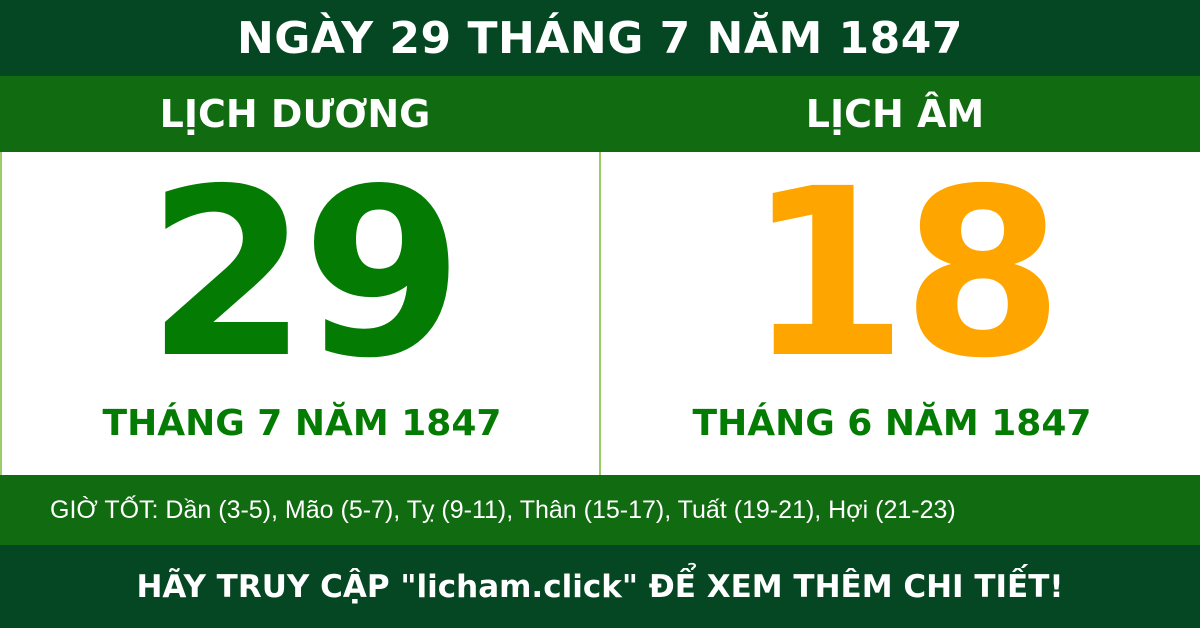 This screenshot has width=1200, height=628. What do you see at coordinates (302, 423) in the screenshot?
I see `solar-month-year: THÁNG 7 NĂM 1847` at bounding box center [302, 423].